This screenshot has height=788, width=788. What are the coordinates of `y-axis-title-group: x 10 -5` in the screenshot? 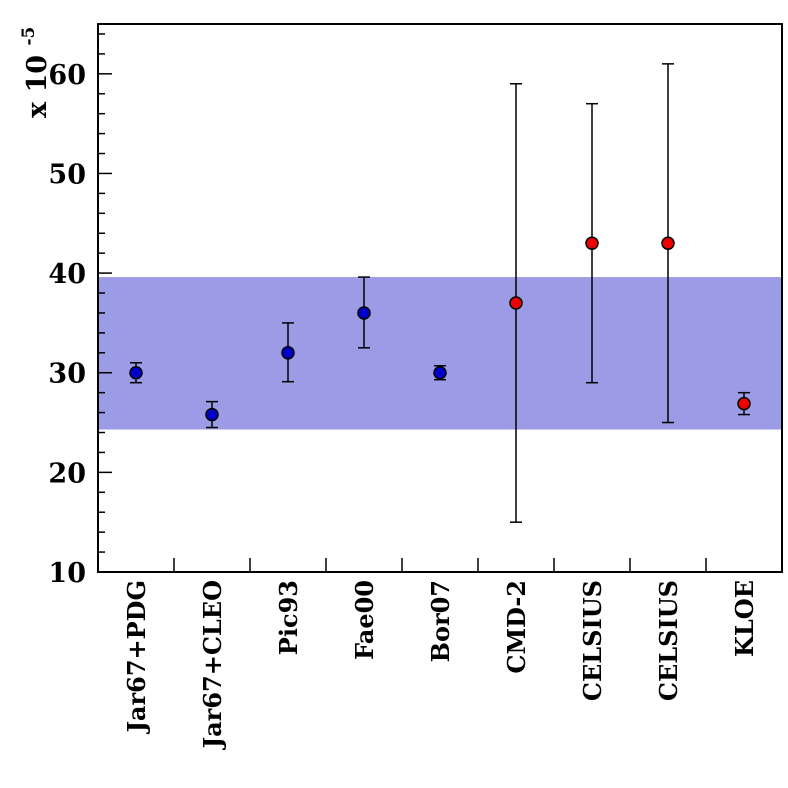 It's located at (36, 72).